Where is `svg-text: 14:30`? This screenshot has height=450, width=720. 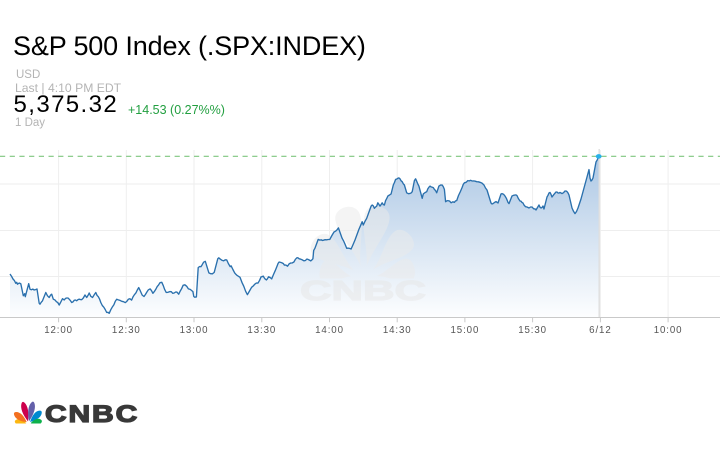 svg-text: 14:30 is located at coordinates (397, 330).